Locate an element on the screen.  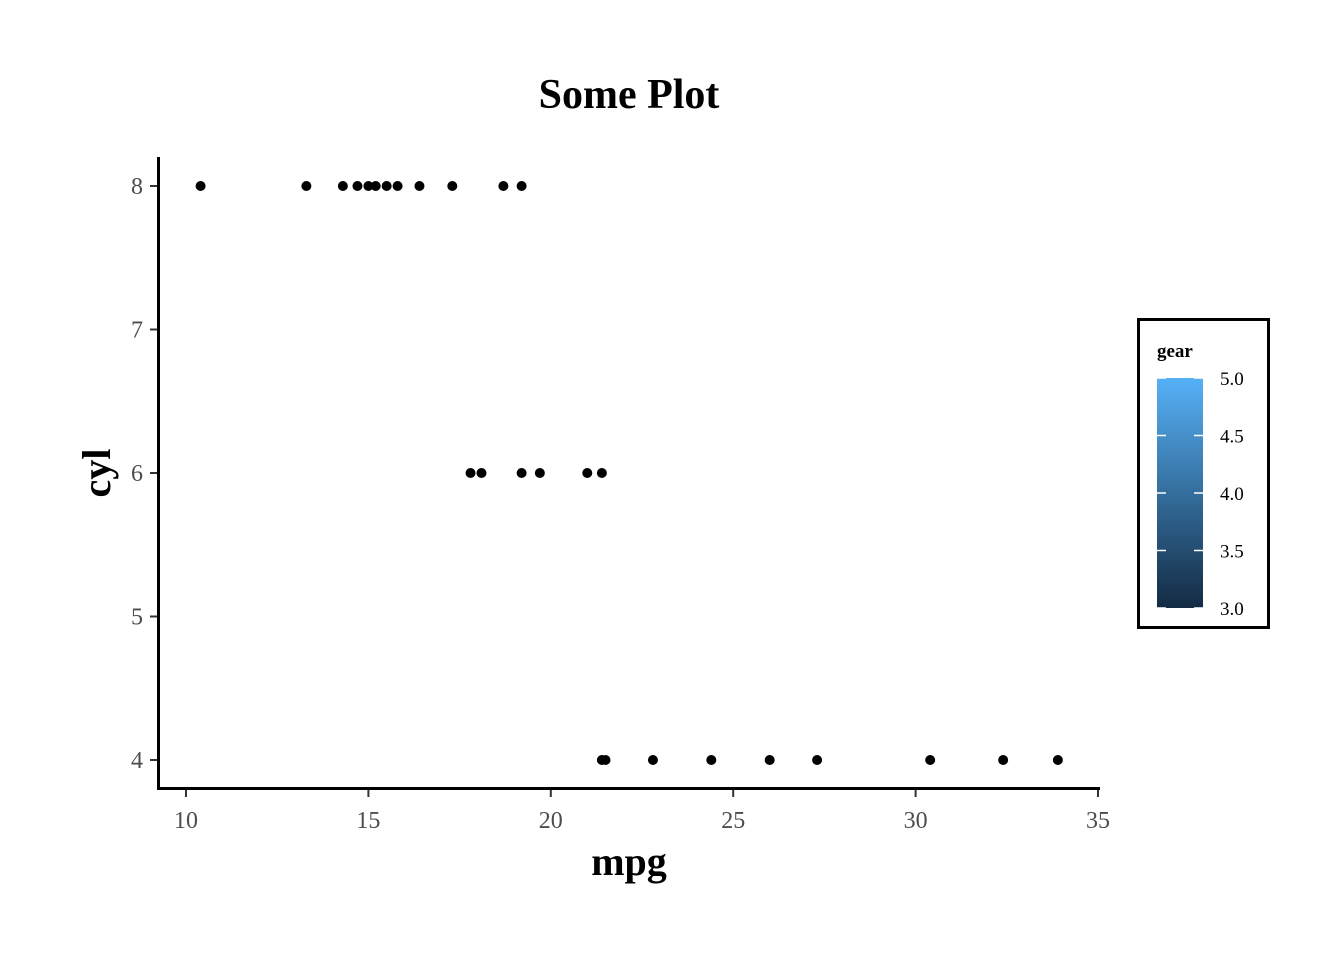
chart-title: Some Plot is located at coordinates (629, 95).